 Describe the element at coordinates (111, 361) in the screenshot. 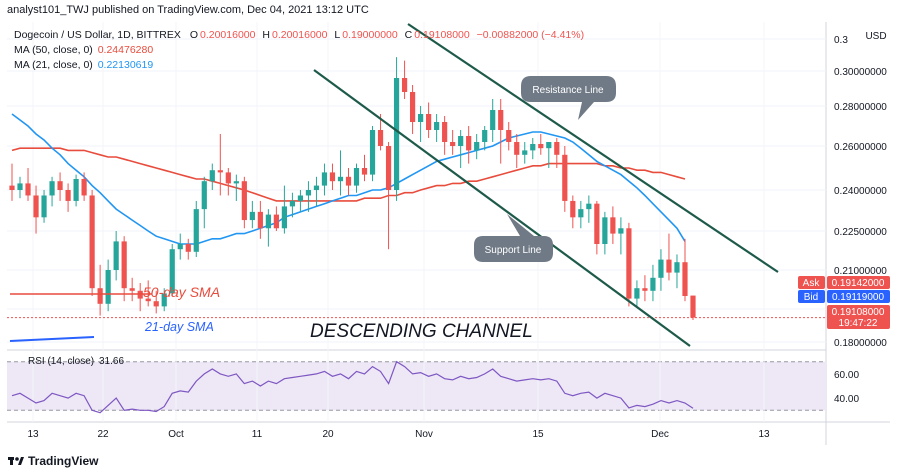

I see `rsi-legend-value: 31.66` at that location.